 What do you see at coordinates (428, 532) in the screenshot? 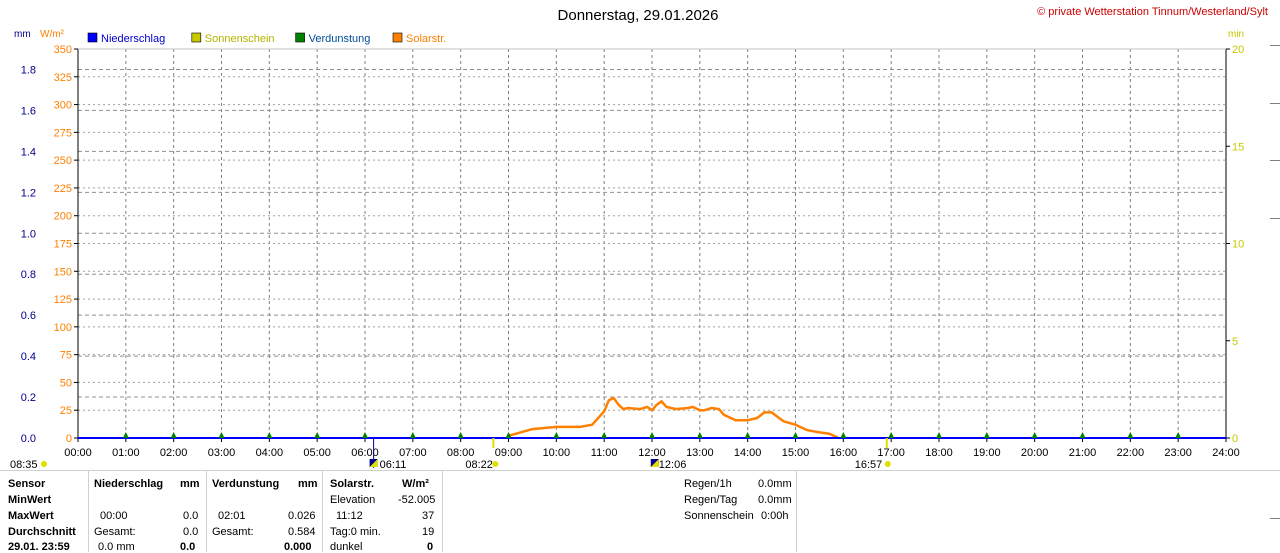
I see `solar-tag-val: 19` at bounding box center [428, 532].